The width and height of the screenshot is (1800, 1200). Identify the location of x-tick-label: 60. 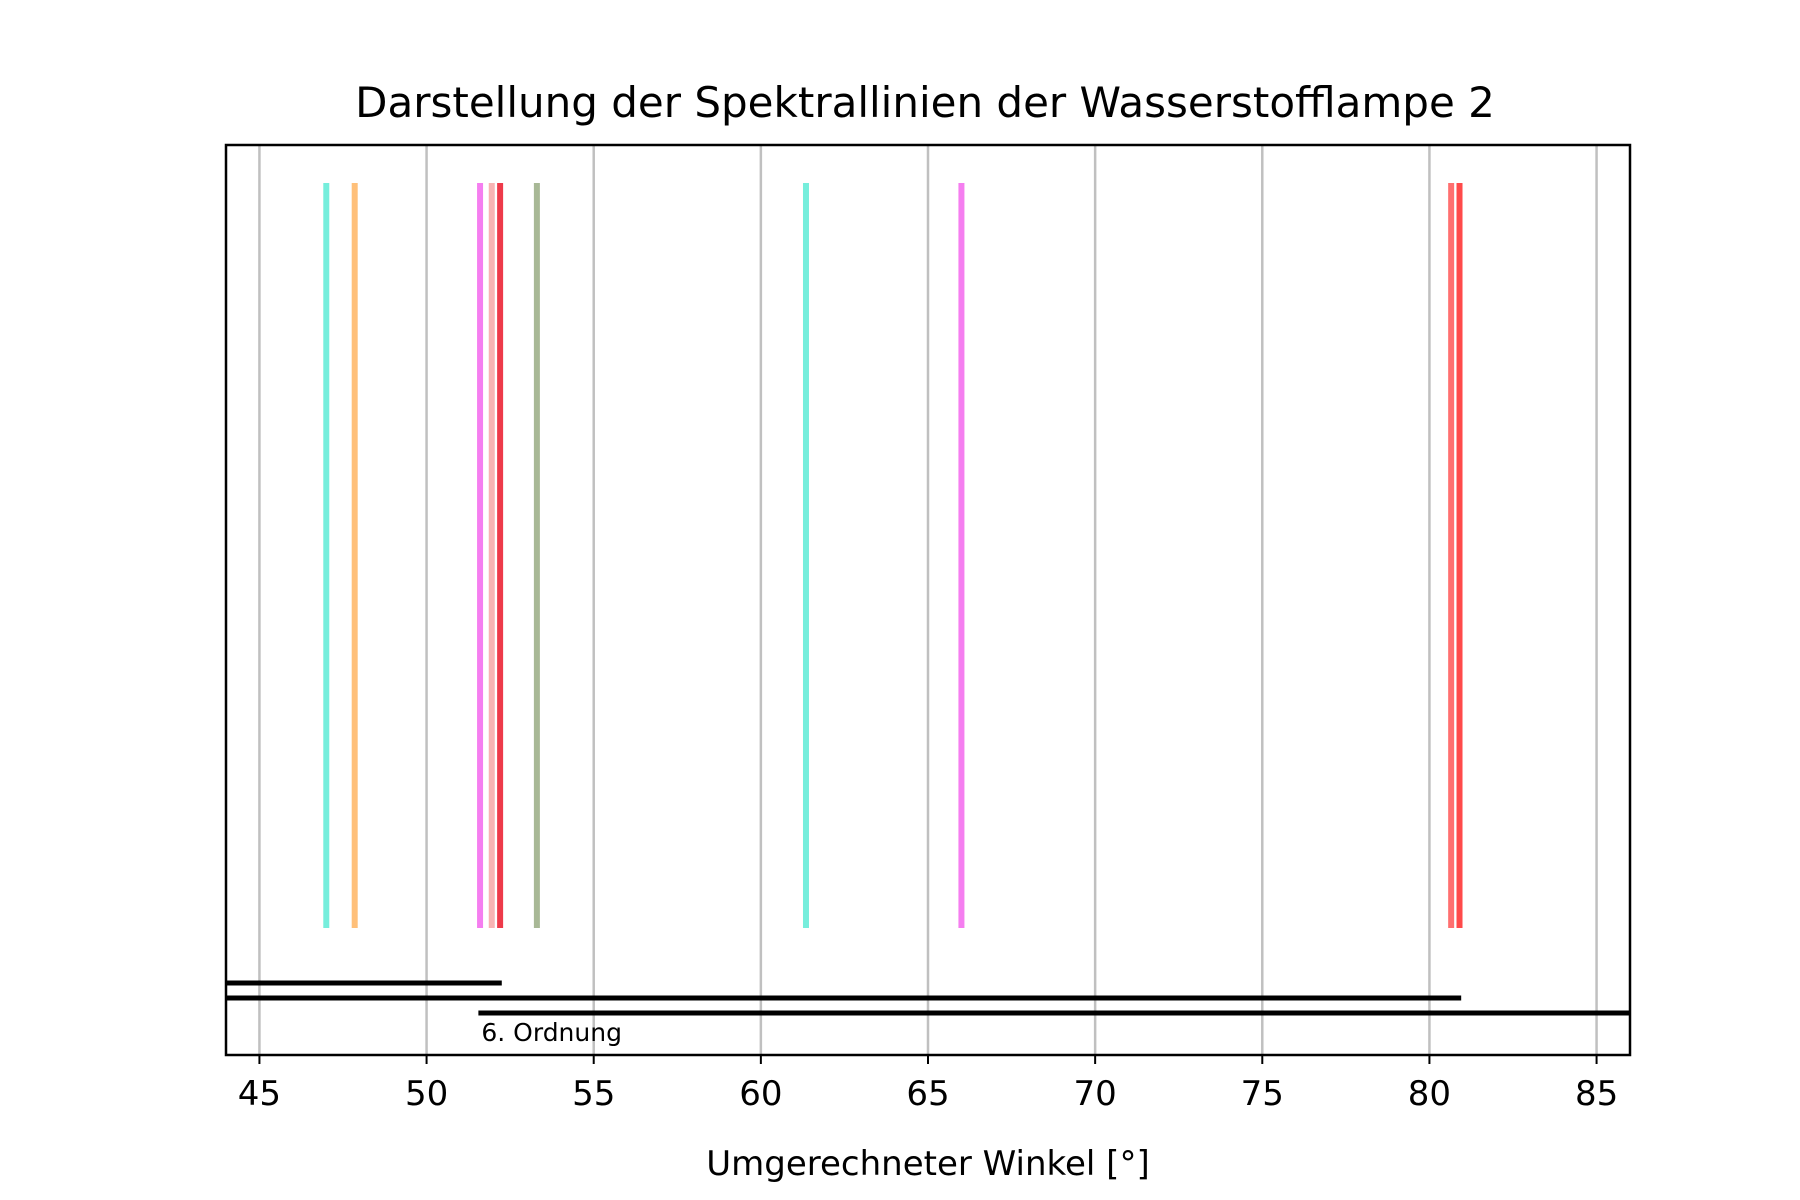
(760, 1094).